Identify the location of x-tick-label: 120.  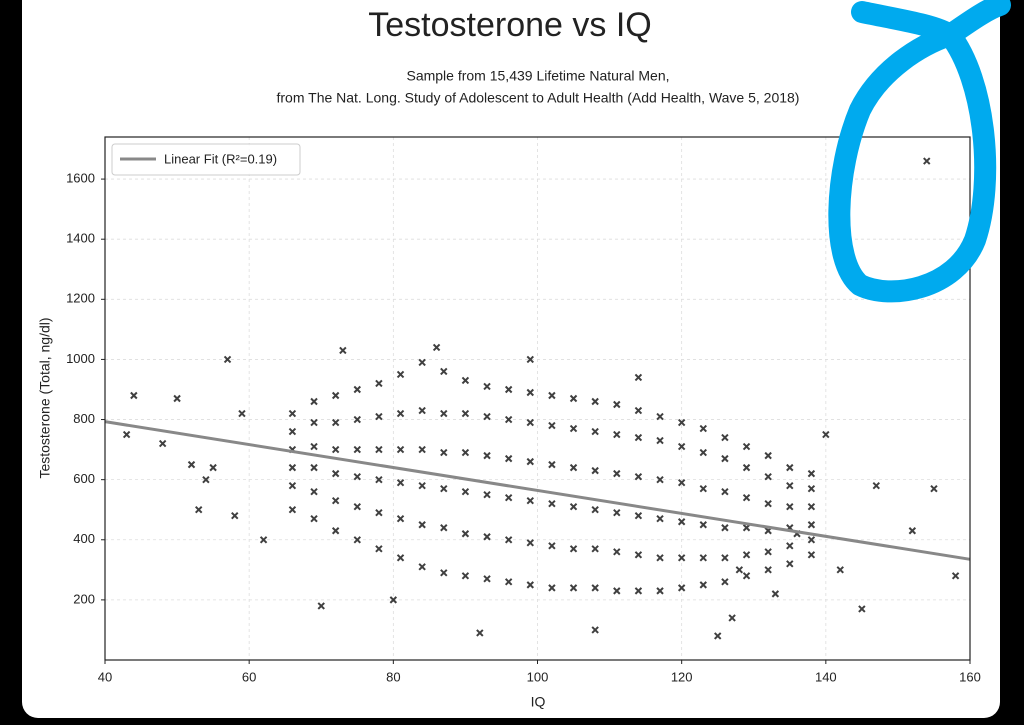
(682, 676).